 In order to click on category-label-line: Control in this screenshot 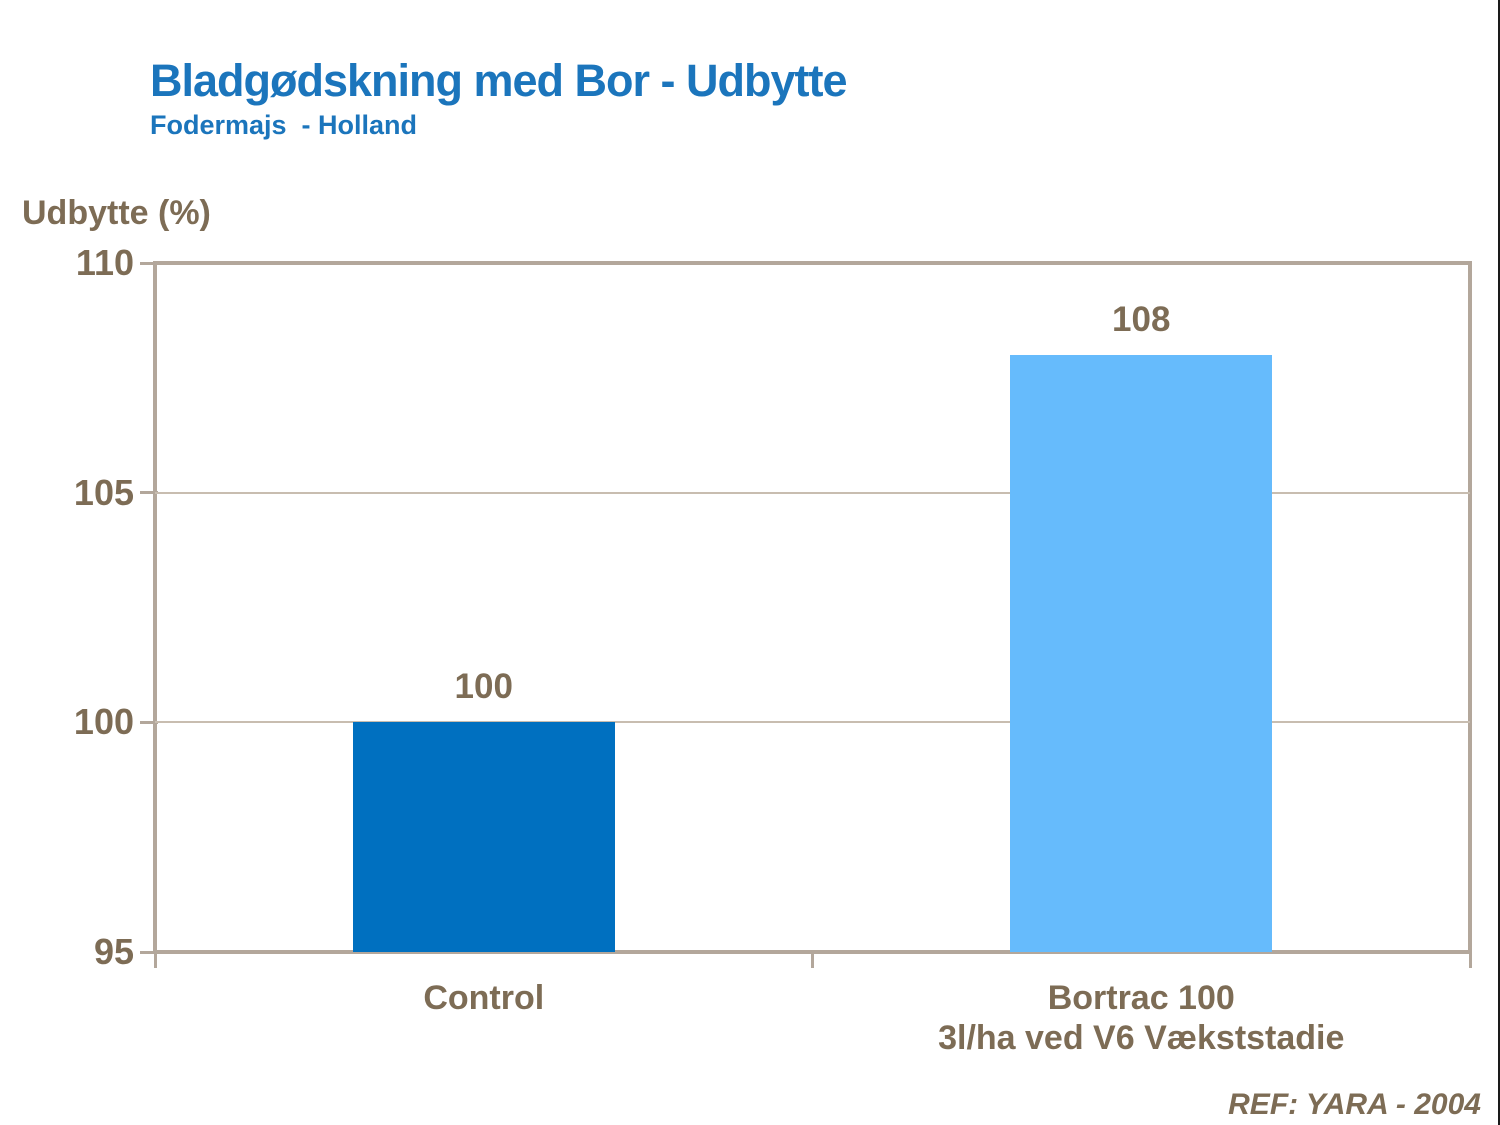, I will do `click(484, 998)`.